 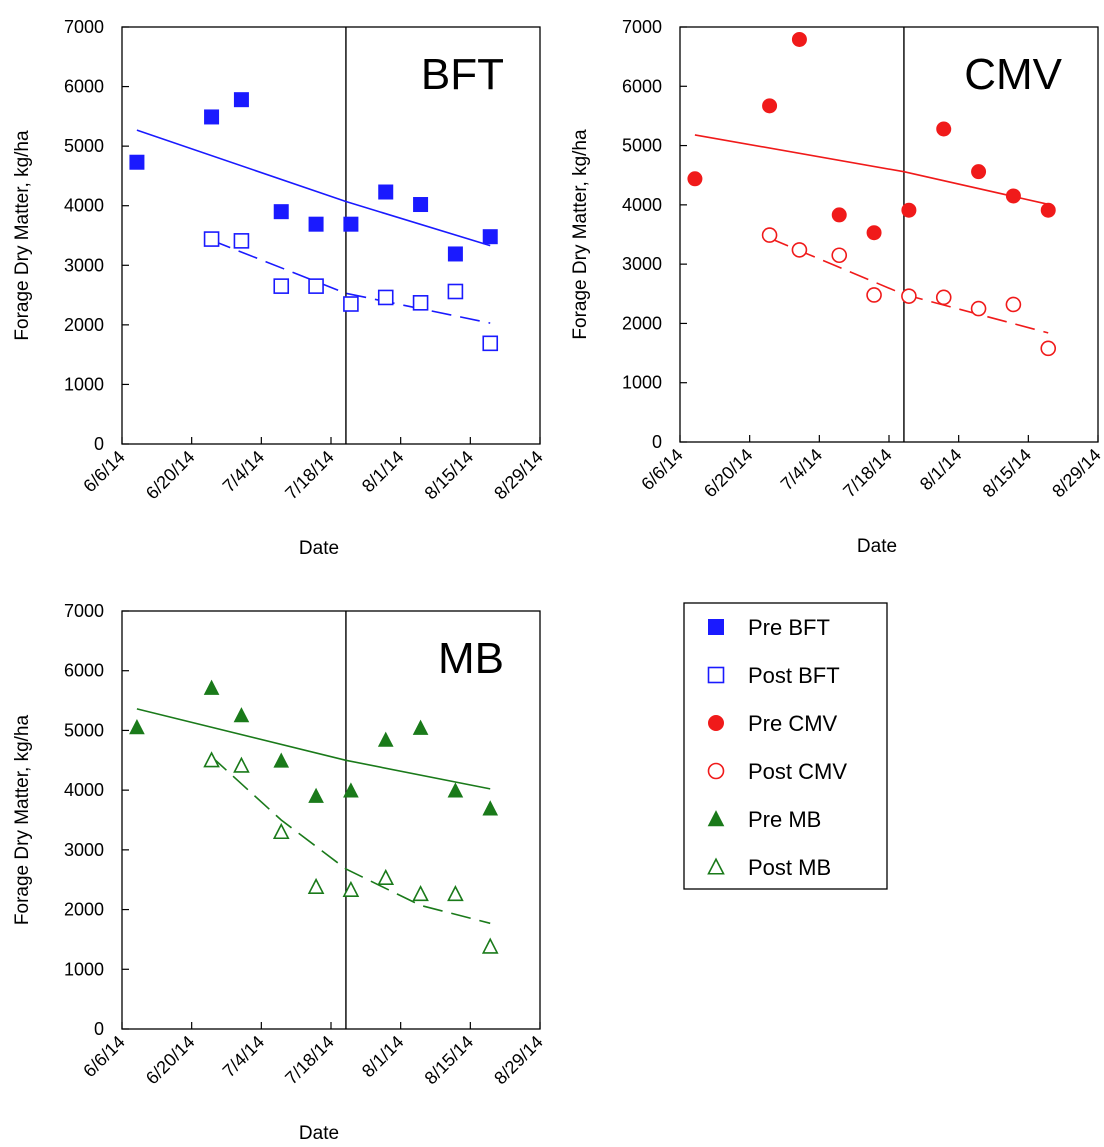 I want to click on legend-label: Pre CMV, so click(x=793, y=723).